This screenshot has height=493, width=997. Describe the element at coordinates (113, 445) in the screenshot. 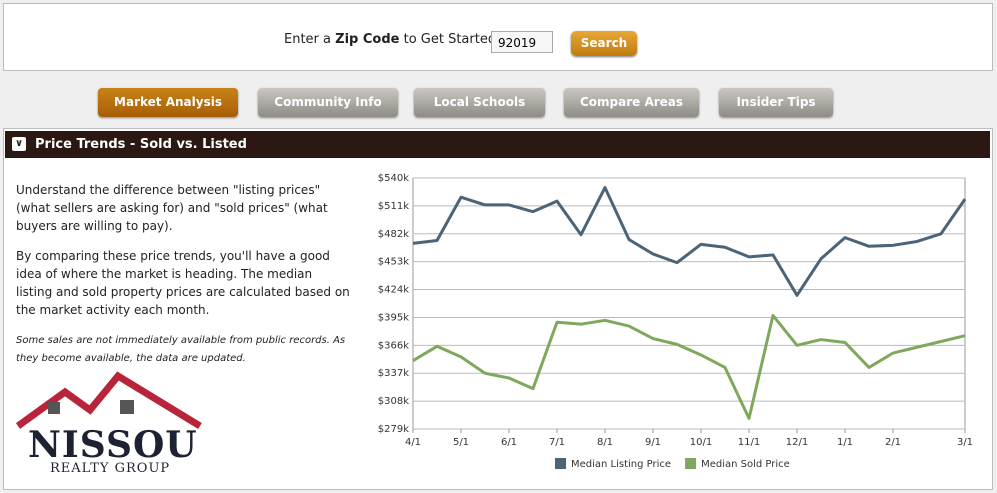

I see `logo-name: NISSOU` at that location.